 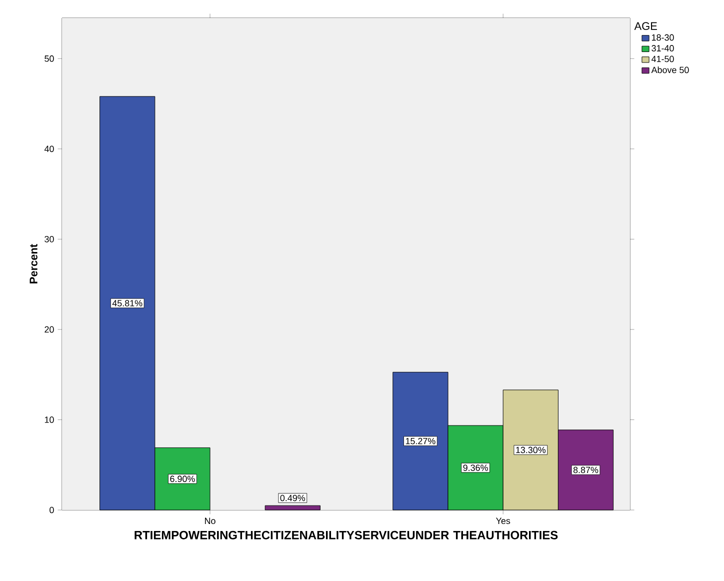 What do you see at coordinates (503, 521) in the screenshot?
I see `x-tick-label: Yes` at bounding box center [503, 521].